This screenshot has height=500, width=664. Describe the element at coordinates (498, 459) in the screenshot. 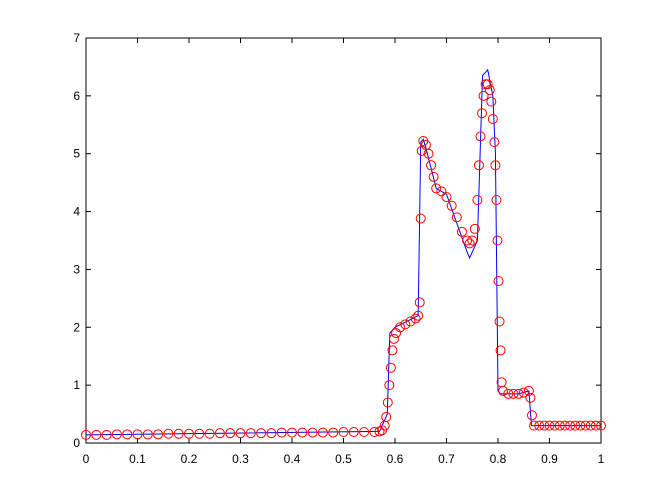

I see `x-tick-label: 0.8` at that location.